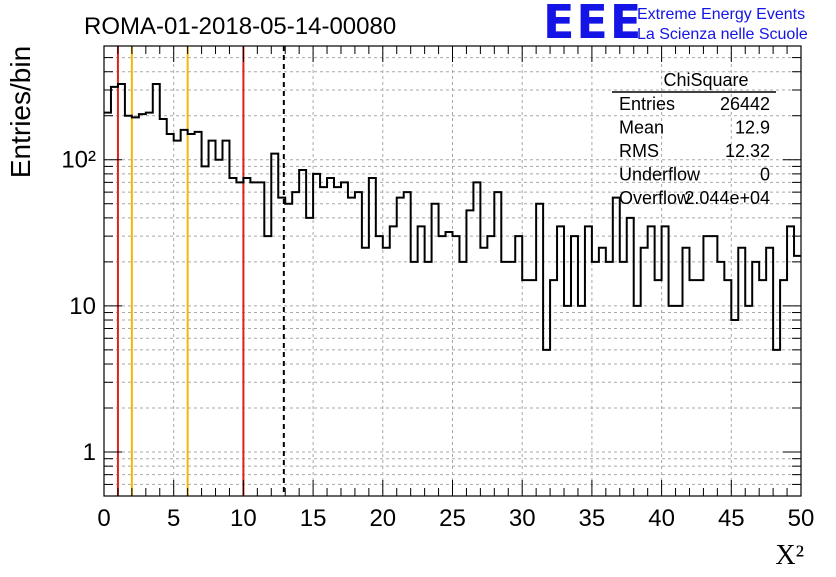  I want to click on eee-logo-line1: Extreme Energy Events, so click(721, 14).